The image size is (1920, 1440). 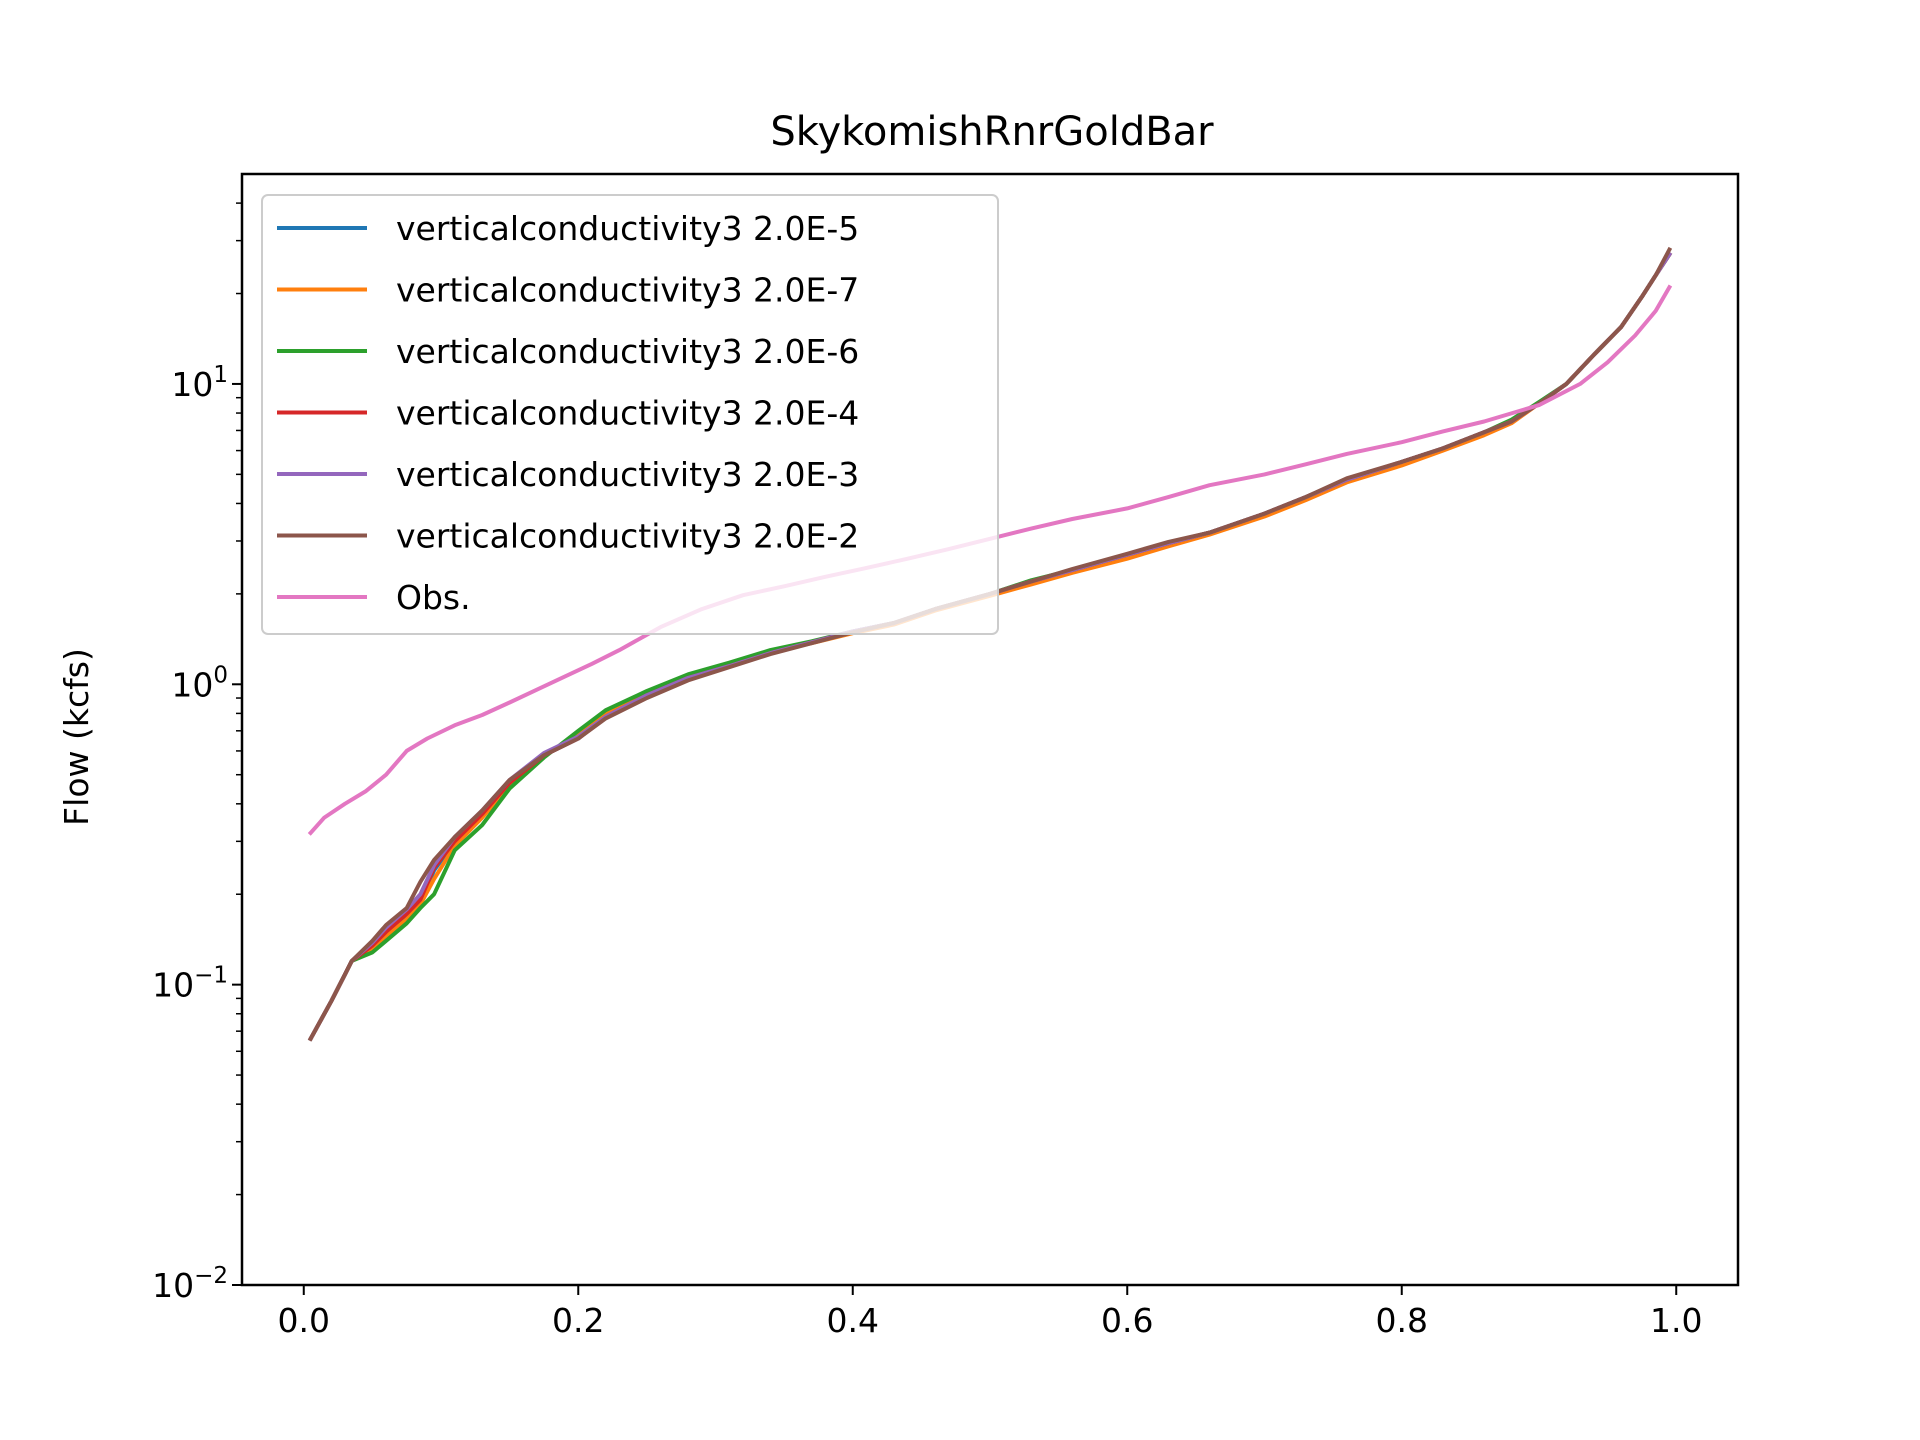 I want to click on legend-label-3: verticalconductivity3 2.0E-4, so click(x=627, y=413).